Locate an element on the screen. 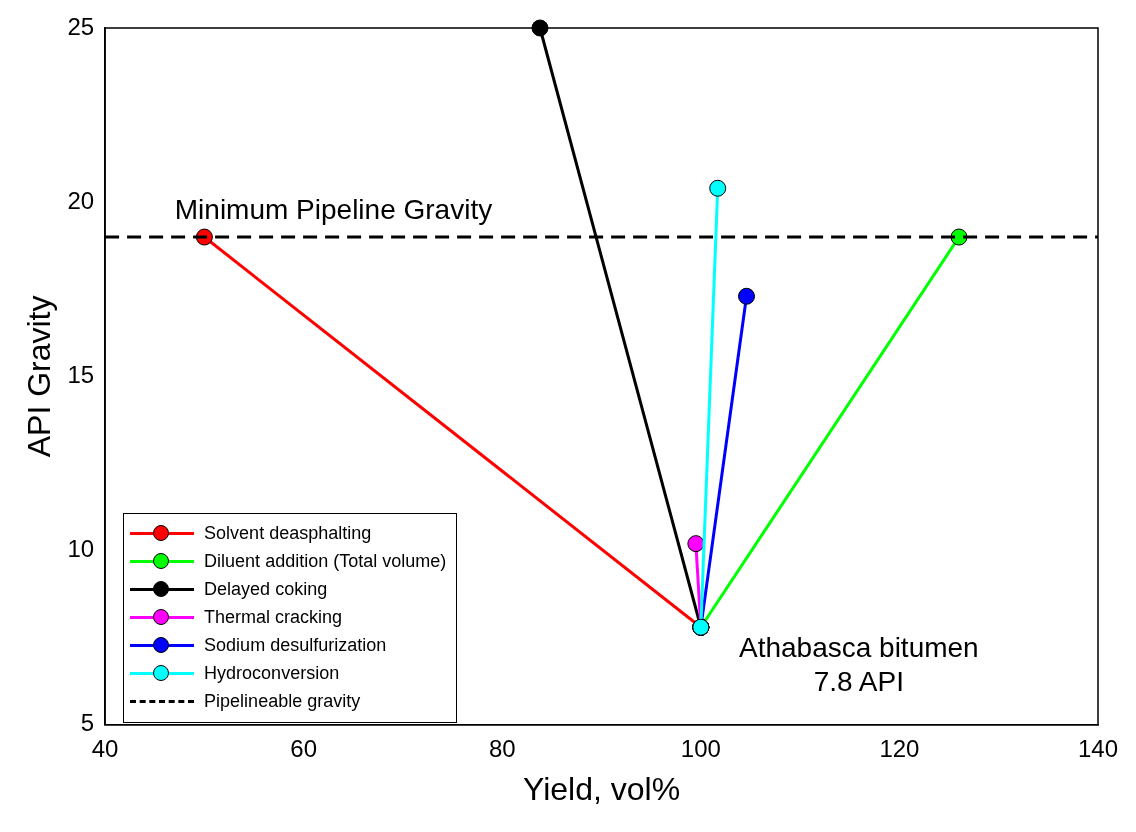  y-tick-label: 5 is located at coordinates (87, 723).